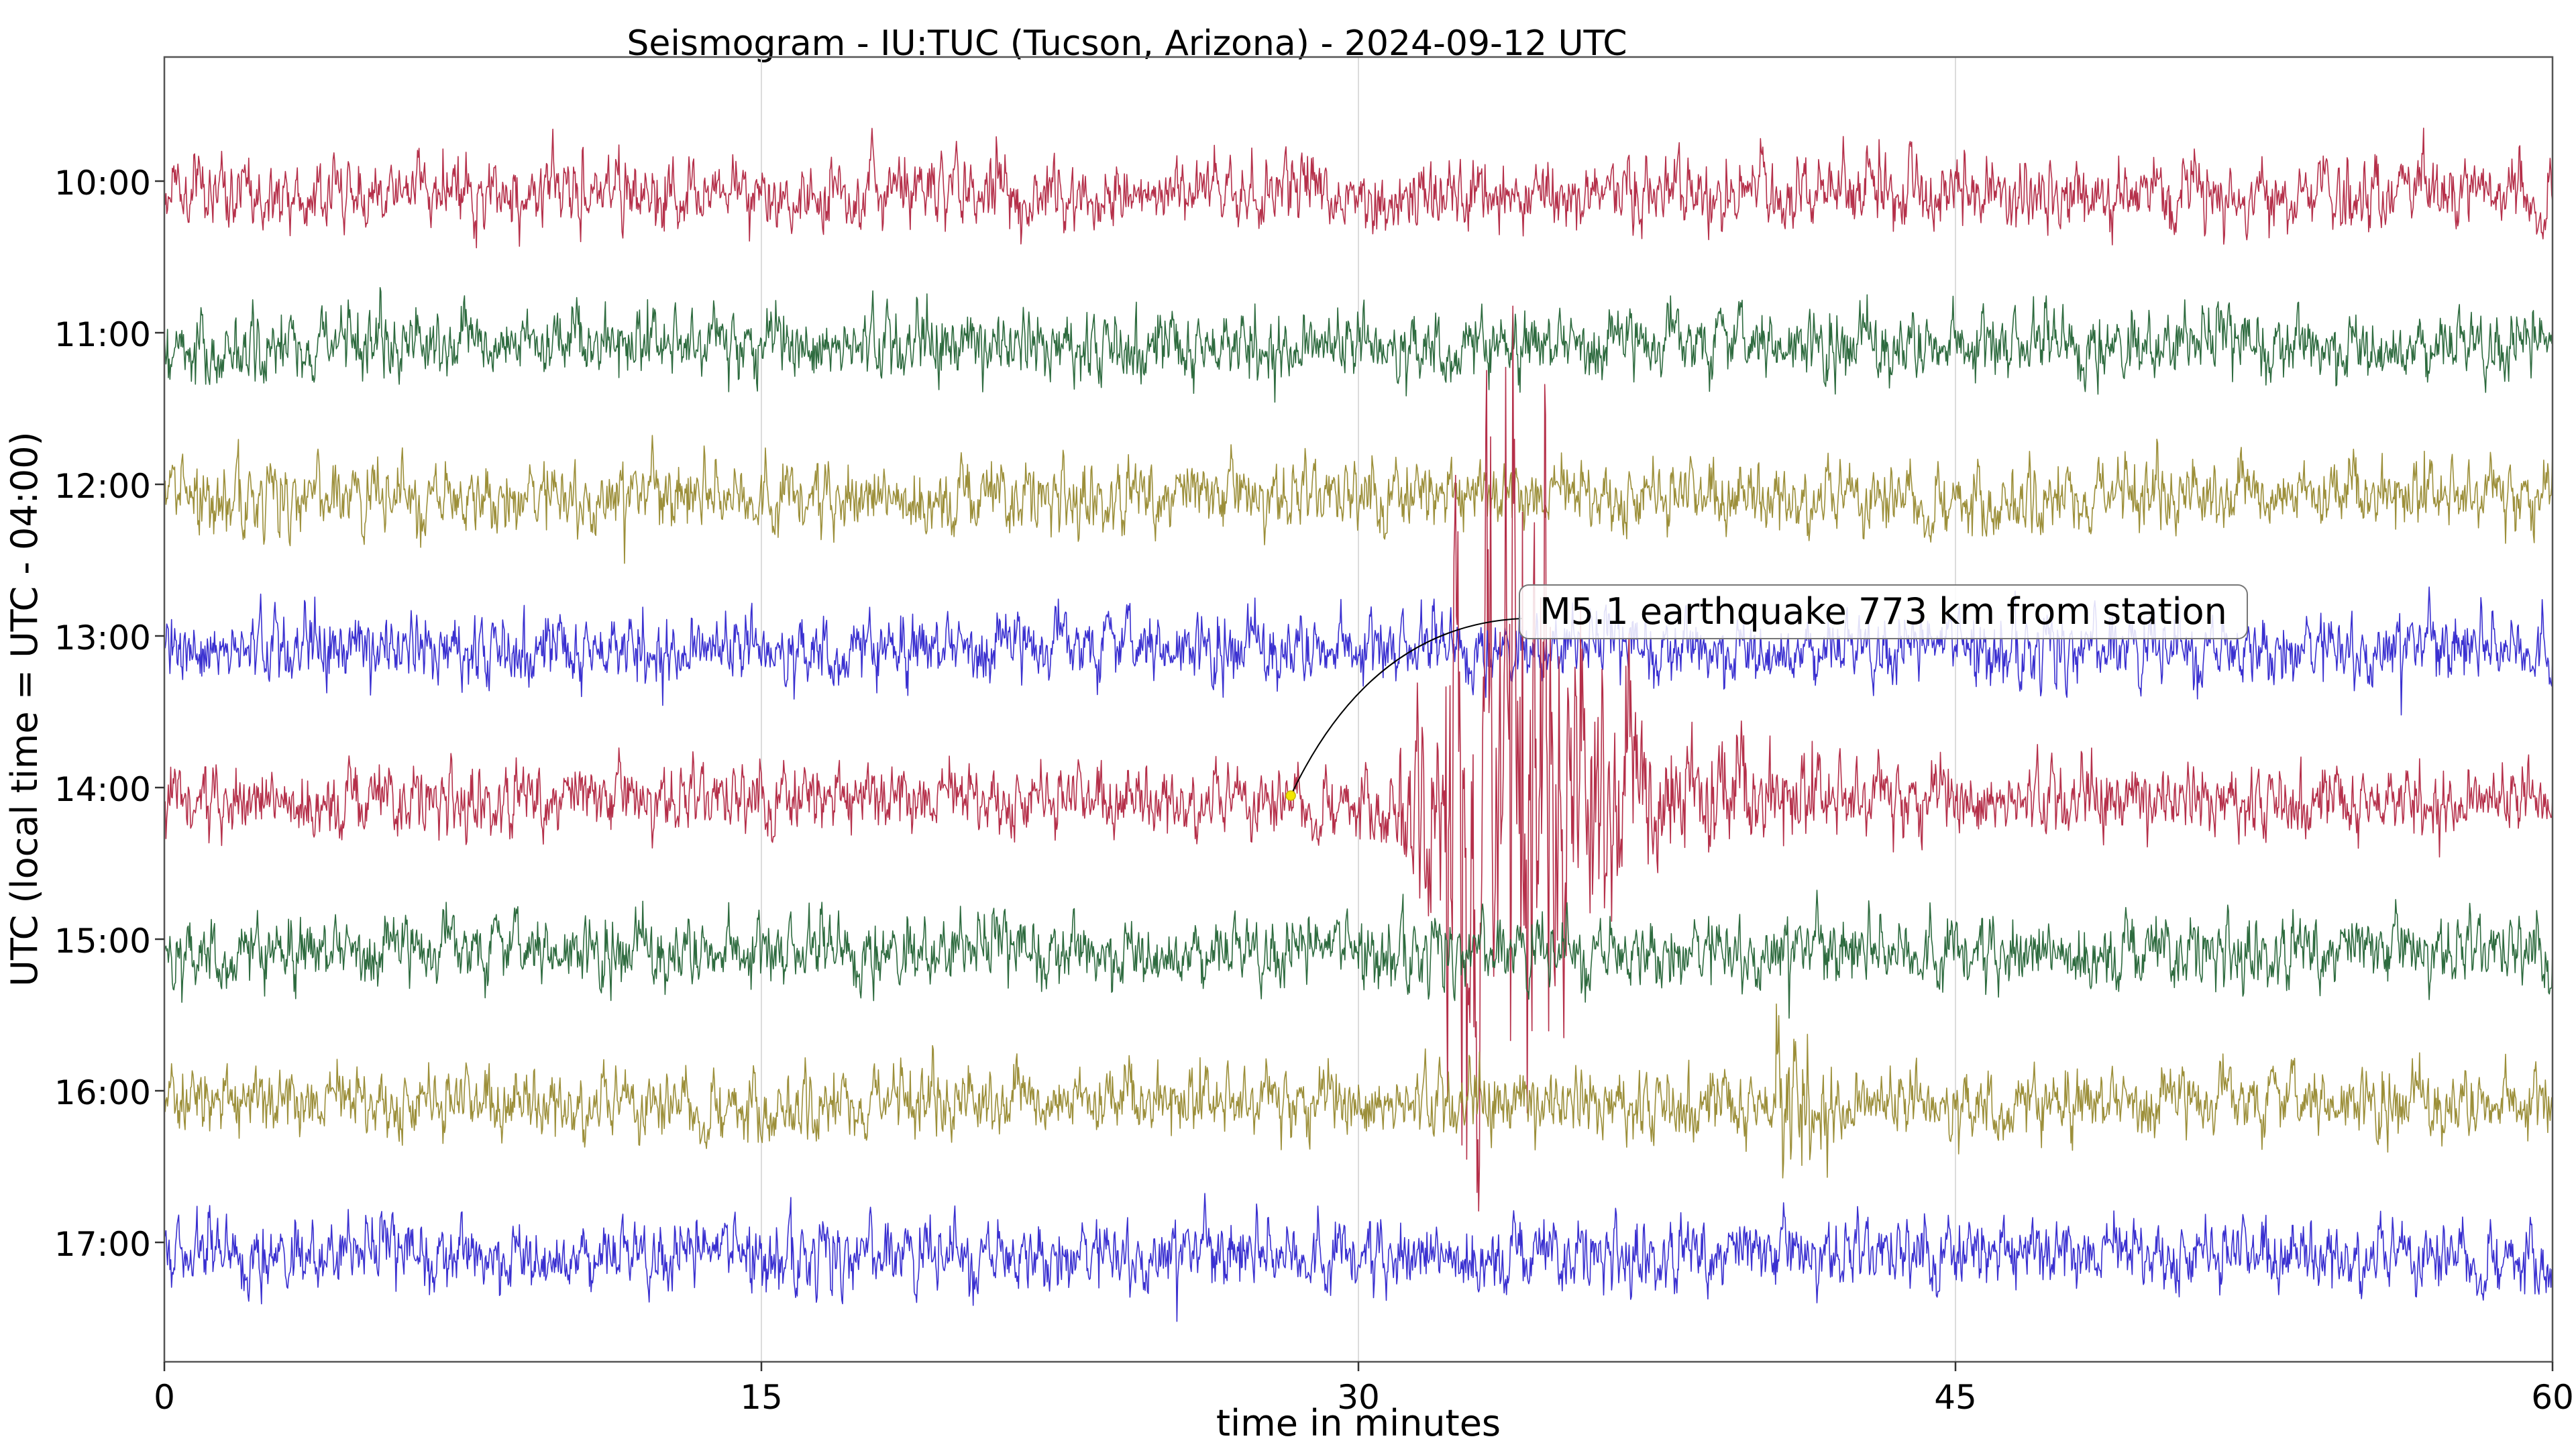 The image size is (2576, 1449). I want to click on earthquake-annotation: M5.1 earthquake 773 km from station, so click(1766, 692).